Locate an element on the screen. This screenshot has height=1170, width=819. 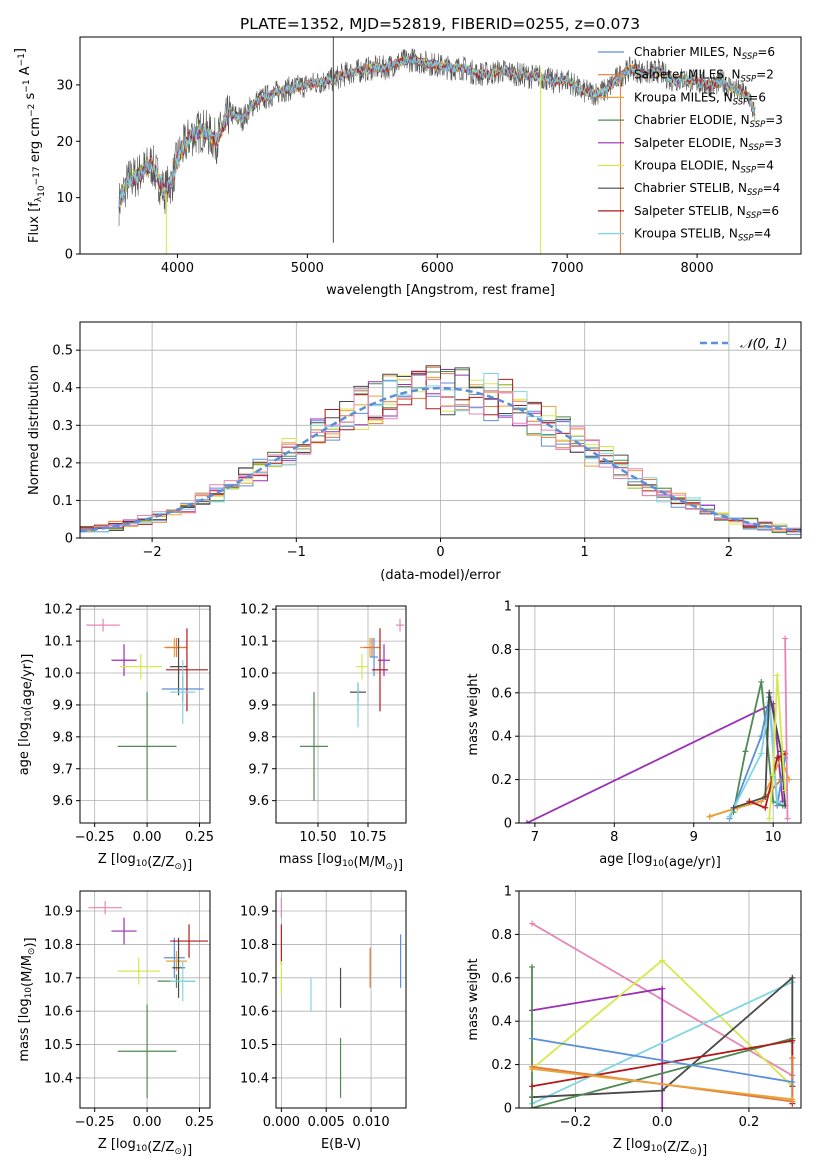
y-tick-label: 10 is located at coordinates (64, 198).